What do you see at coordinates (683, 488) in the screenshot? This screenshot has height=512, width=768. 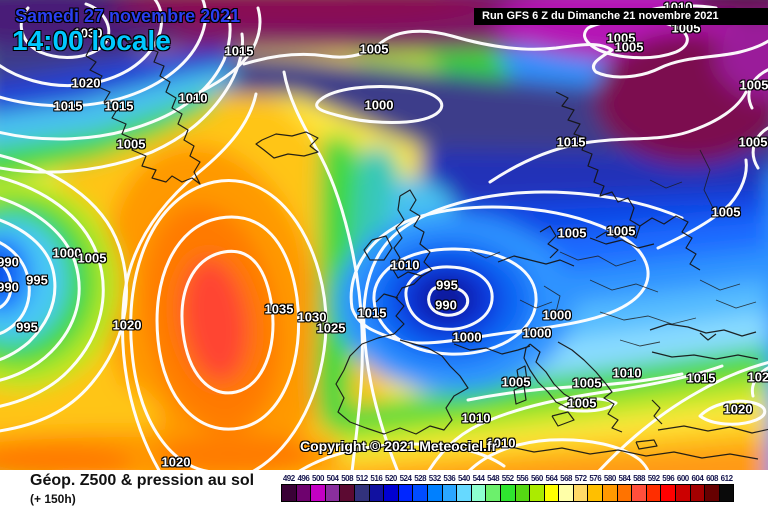 I see `colorscale-cell: 600` at bounding box center [683, 488].